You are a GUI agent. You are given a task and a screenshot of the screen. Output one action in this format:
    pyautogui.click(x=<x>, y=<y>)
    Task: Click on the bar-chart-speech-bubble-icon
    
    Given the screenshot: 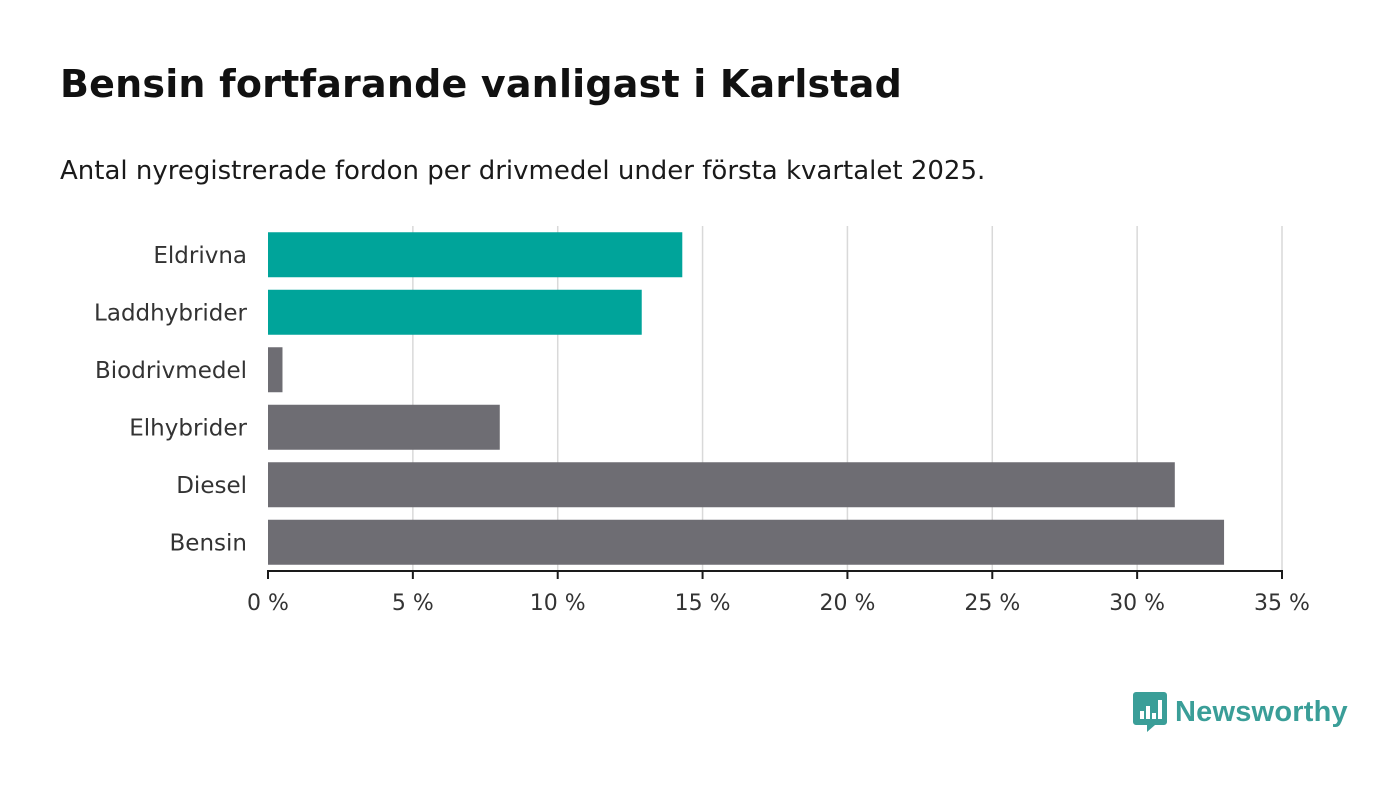 What is the action you would take?
    pyautogui.click(x=1150, y=712)
    